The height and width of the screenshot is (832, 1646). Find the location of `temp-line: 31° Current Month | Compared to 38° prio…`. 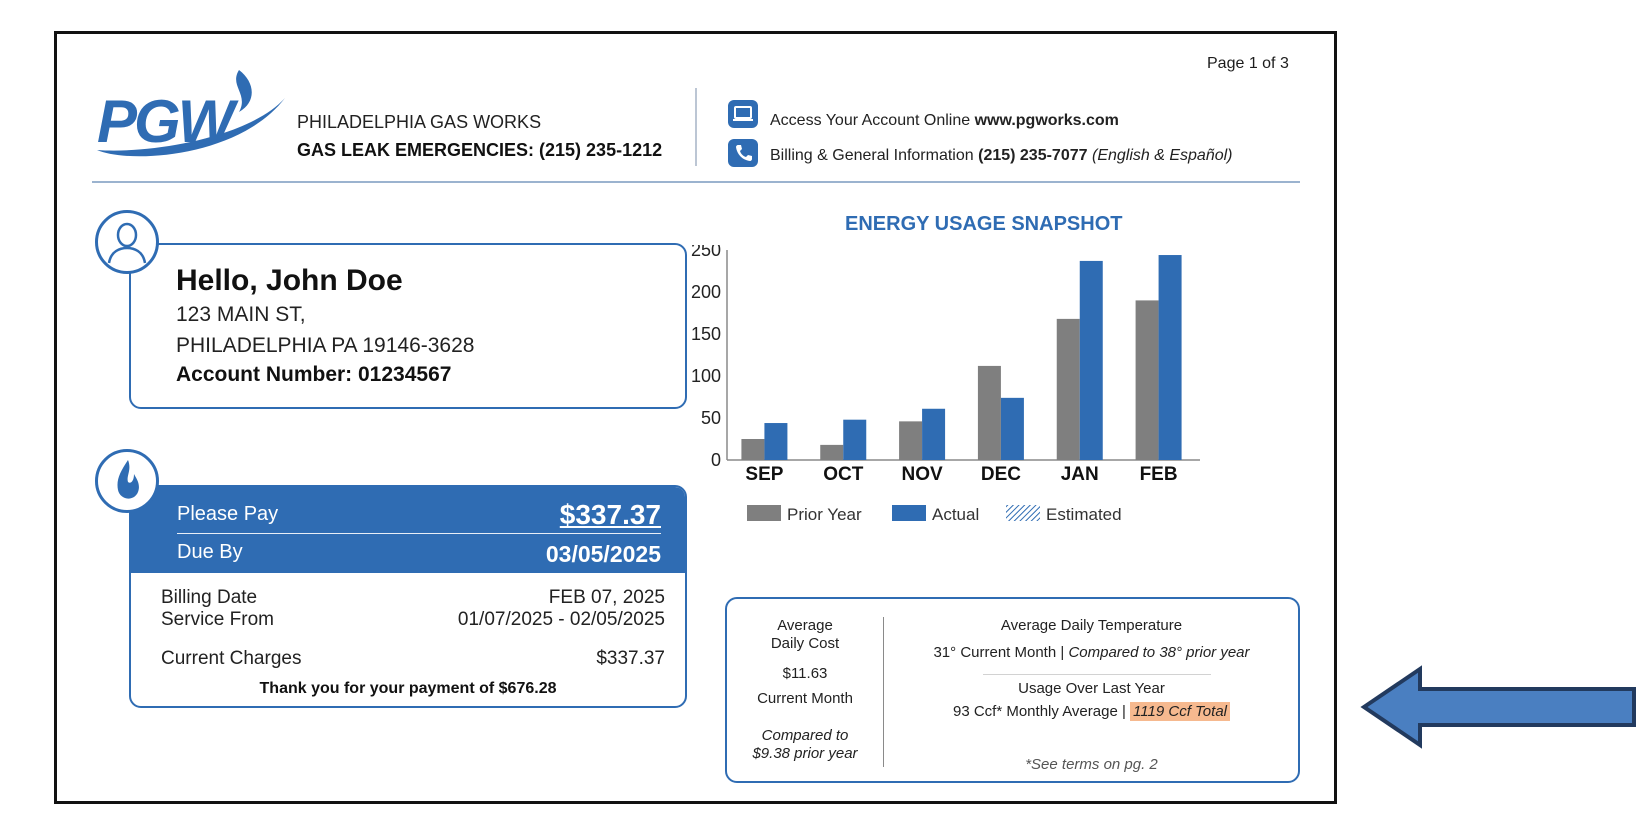

temp-line: 31° Current Month | Compared to 38° prio… is located at coordinates (1091, 652).